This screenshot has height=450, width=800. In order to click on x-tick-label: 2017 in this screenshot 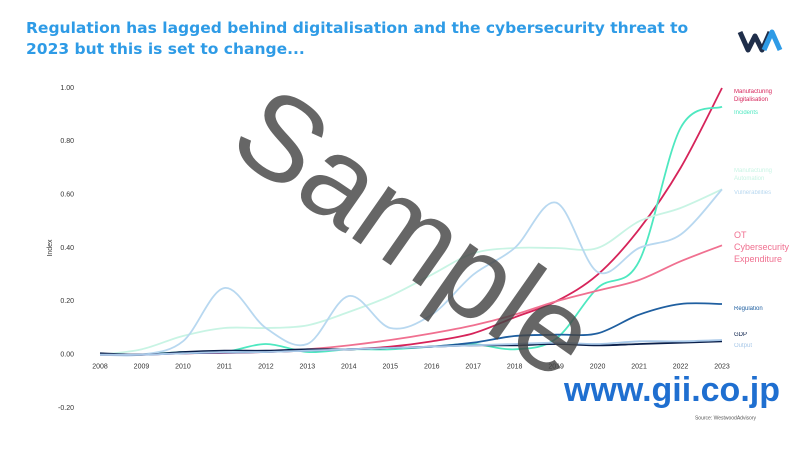, I will do `click(473, 367)`.